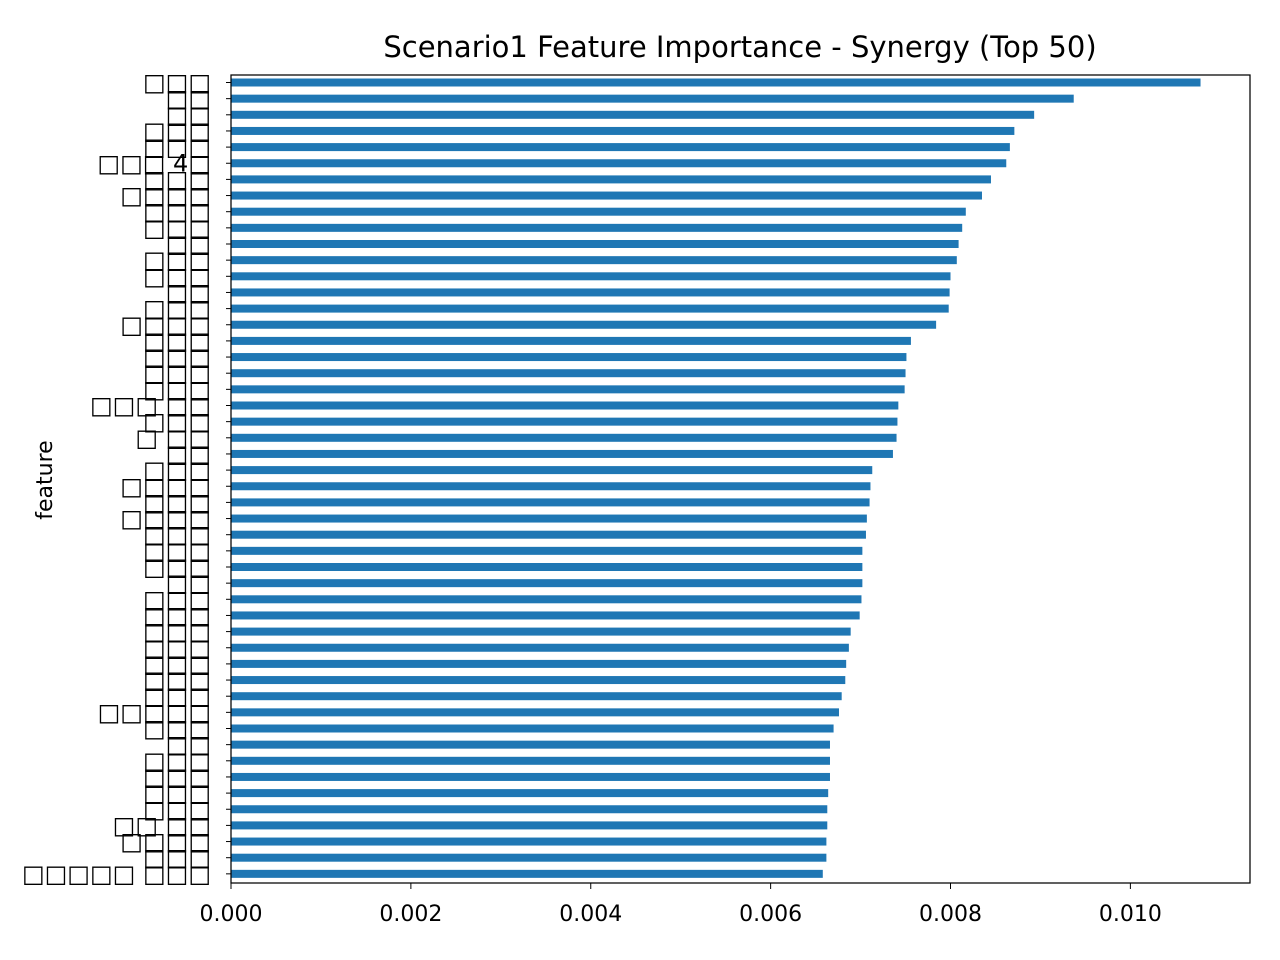 This screenshot has width=1280, height=960. Describe the element at coordinates (154, 712) in the screenshot. I see `category-label: □□□□□` at that location.